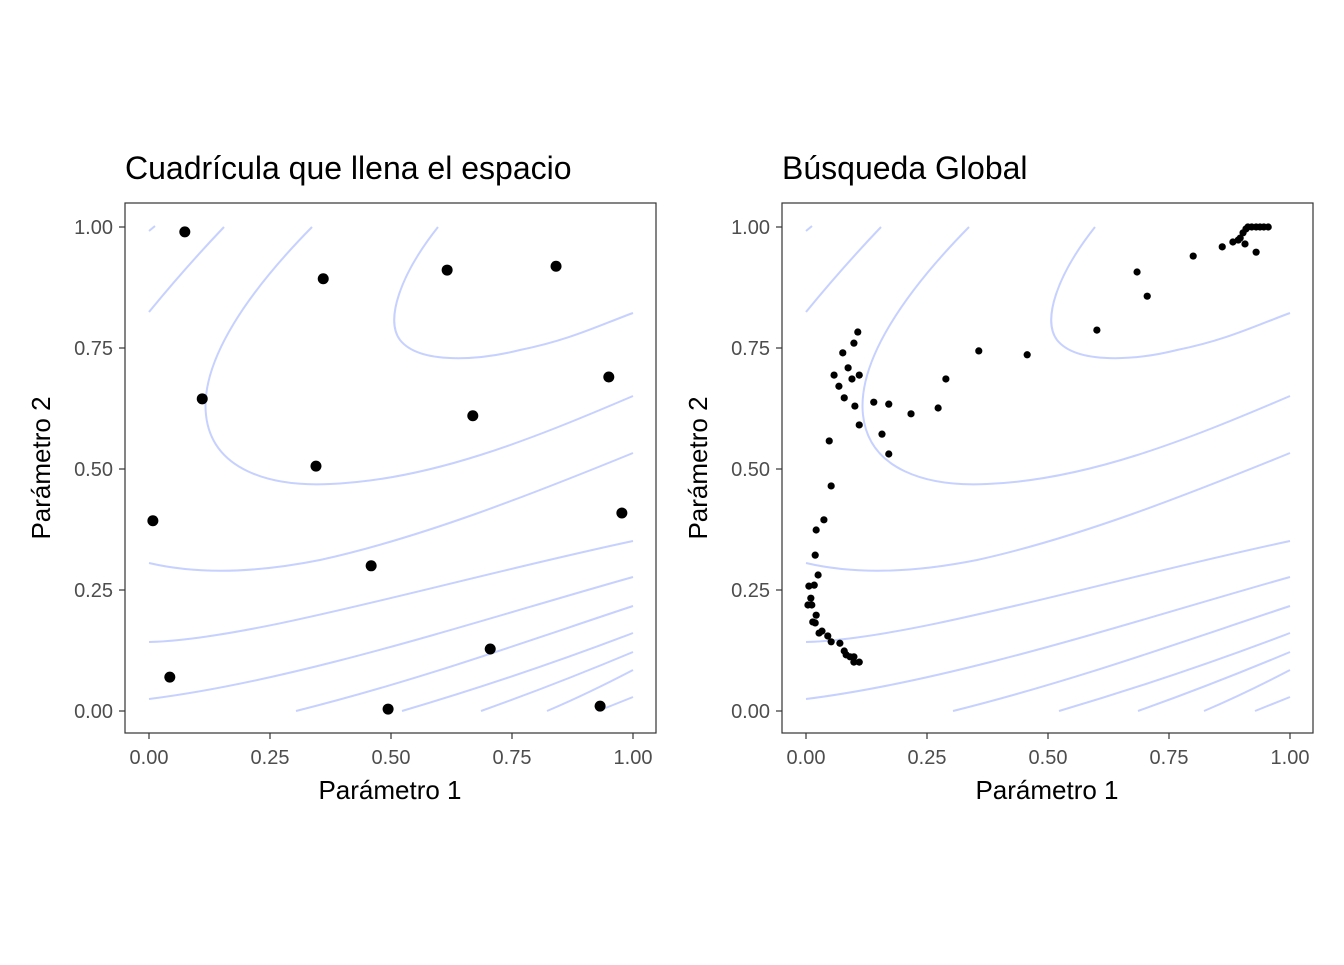 The width and height of the screenshot is (1344, 965). What do you see at coordinates (905, 168) in the screenshot?
I see `panel-title: Búsqueda Global` at bounding box center [905, 168].